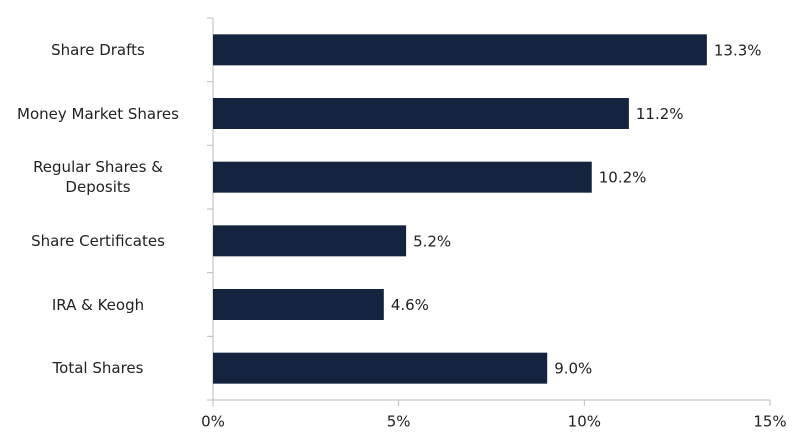  Describe the element at coordinates (573, 369) in the screenshot. I see `value-label: 9.0%` at that location.